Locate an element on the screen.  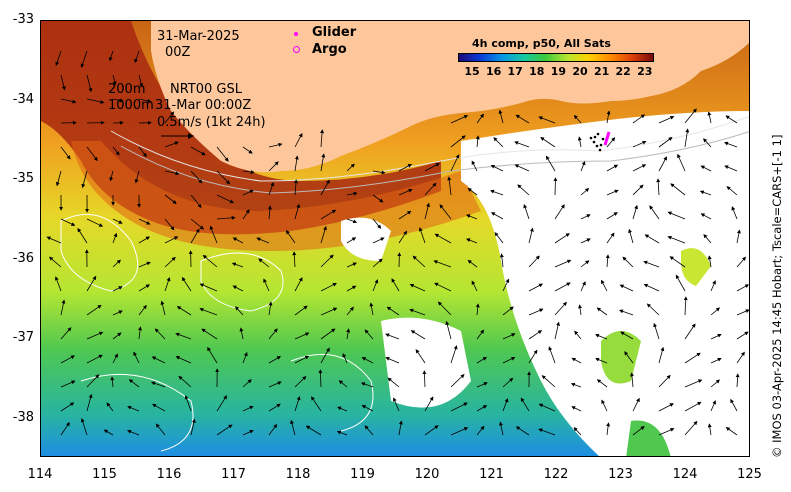
colorbar-title: 4h comp, p50, All Sats is located at coordinates (541, 43).